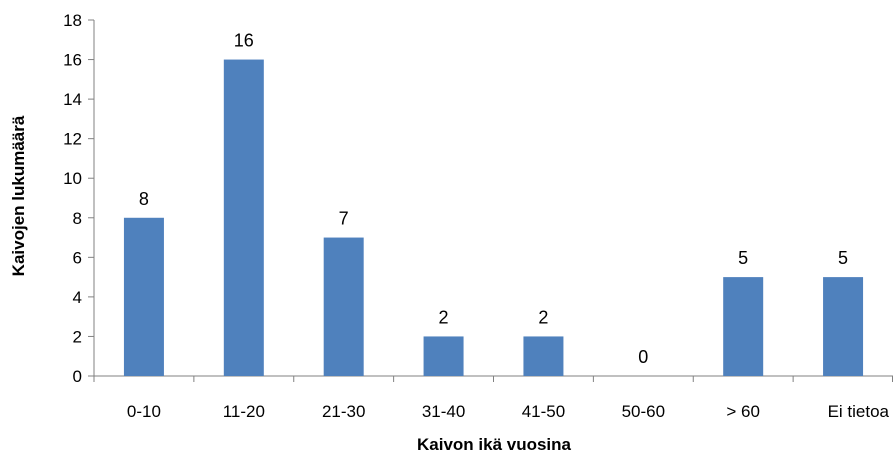 Image resolution: width=893 pixels, height=459 pixels. What do you see at coordinates (244, 41) in the screenshot?
I see `data-label: 16` at bounding box center [244, 41].